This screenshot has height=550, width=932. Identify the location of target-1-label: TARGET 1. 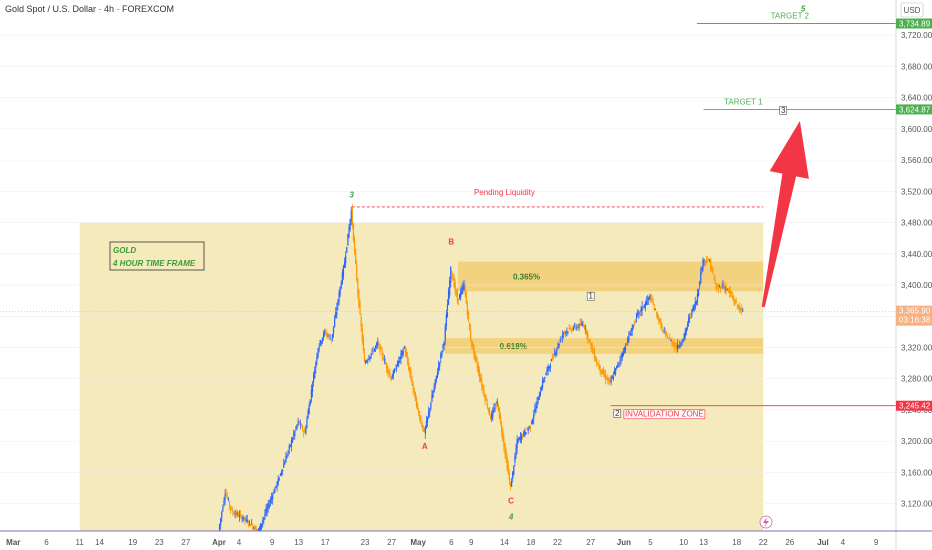
(743, 101).